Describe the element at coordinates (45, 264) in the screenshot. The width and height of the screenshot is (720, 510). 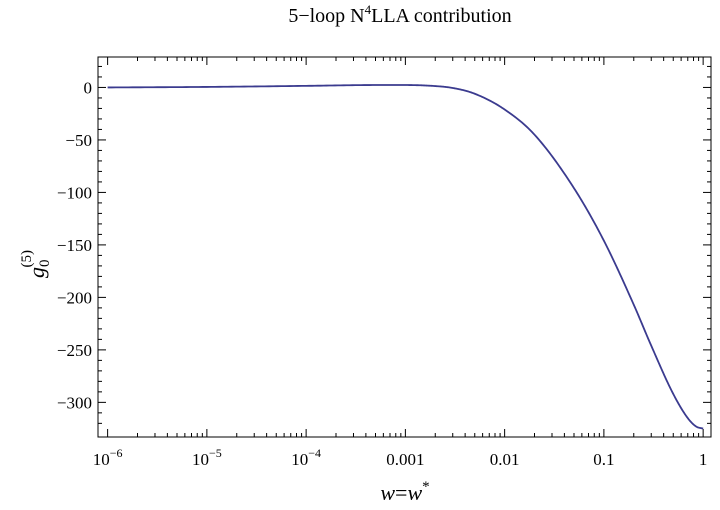
I see `y-axis-label-subscript: 0` at that location.